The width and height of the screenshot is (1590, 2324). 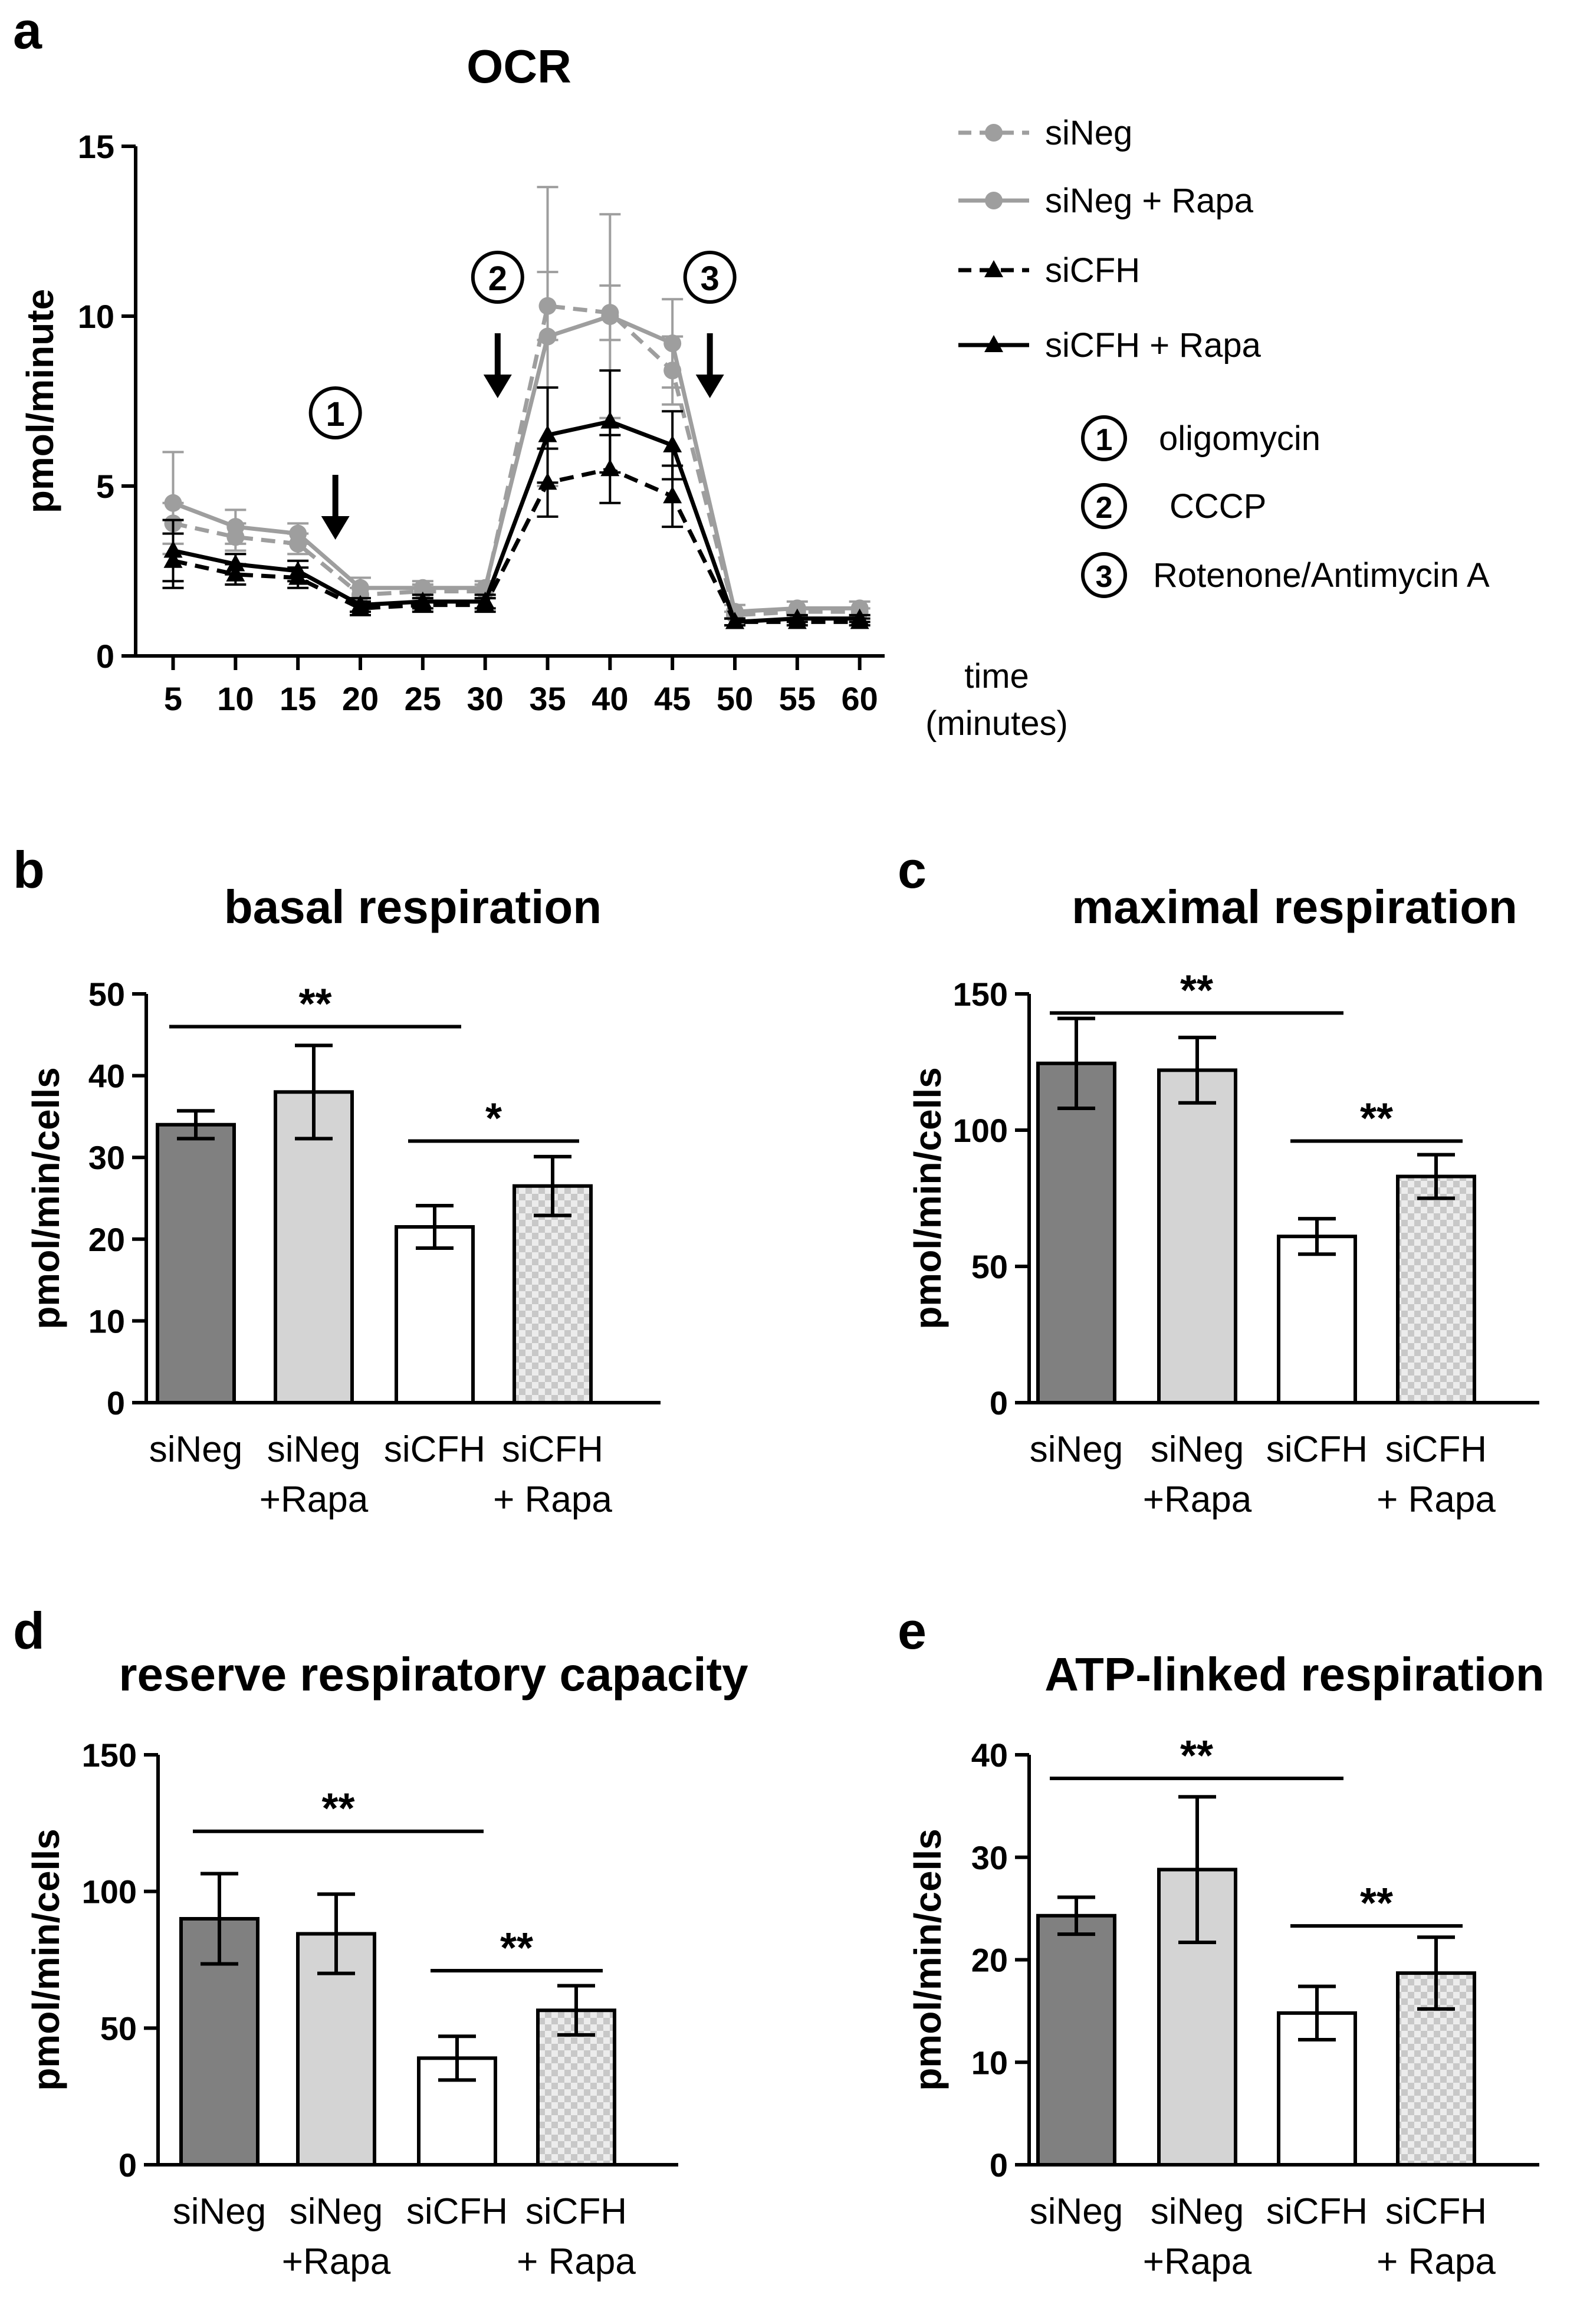 I want to click on y-tick-label: 40, so click(x=989, y=1755).